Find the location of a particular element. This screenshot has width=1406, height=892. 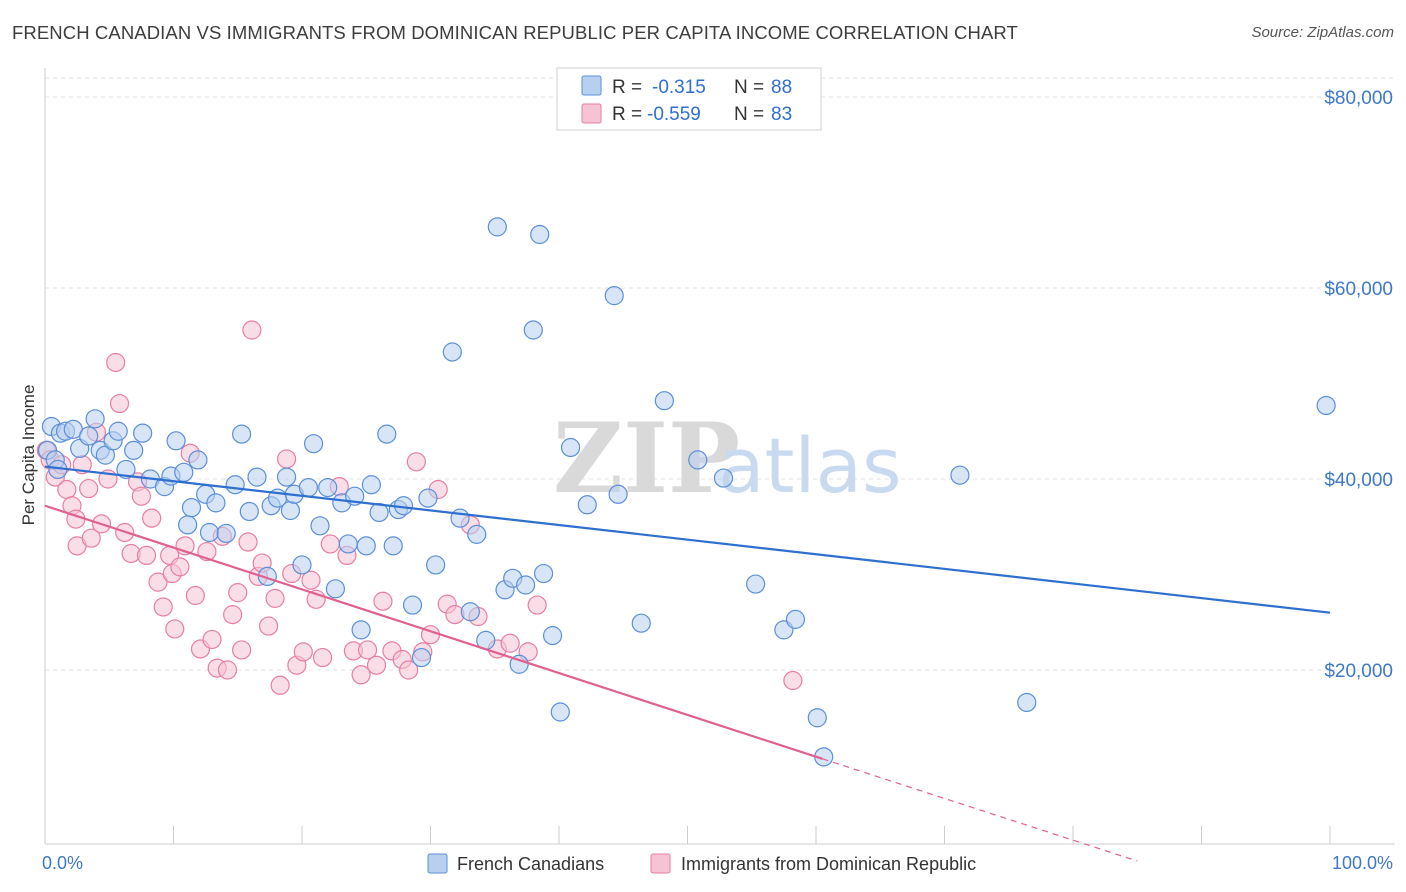

y-tick-label-1: $40,000 is located at coordinates (1358, 480).